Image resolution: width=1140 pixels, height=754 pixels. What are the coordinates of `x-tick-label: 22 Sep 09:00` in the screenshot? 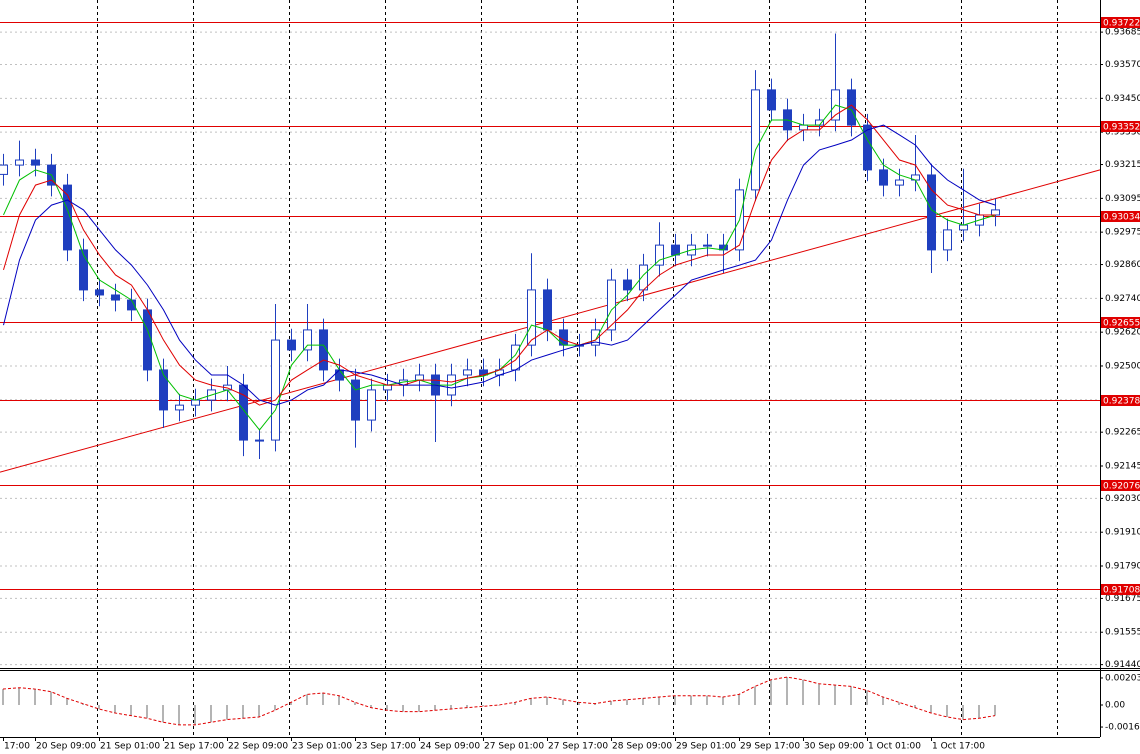 It's located at (258, 747).